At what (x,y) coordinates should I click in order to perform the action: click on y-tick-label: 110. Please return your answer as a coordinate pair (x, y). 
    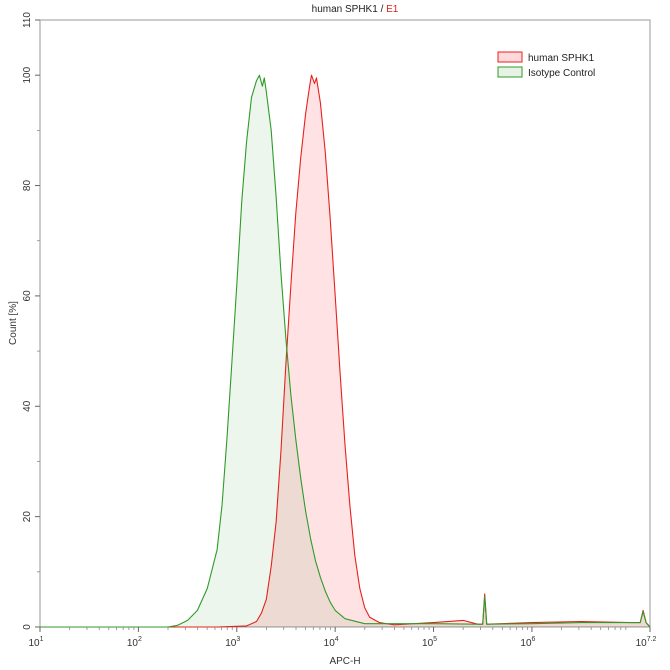
    Looking at the image, I should click on (27, 20).